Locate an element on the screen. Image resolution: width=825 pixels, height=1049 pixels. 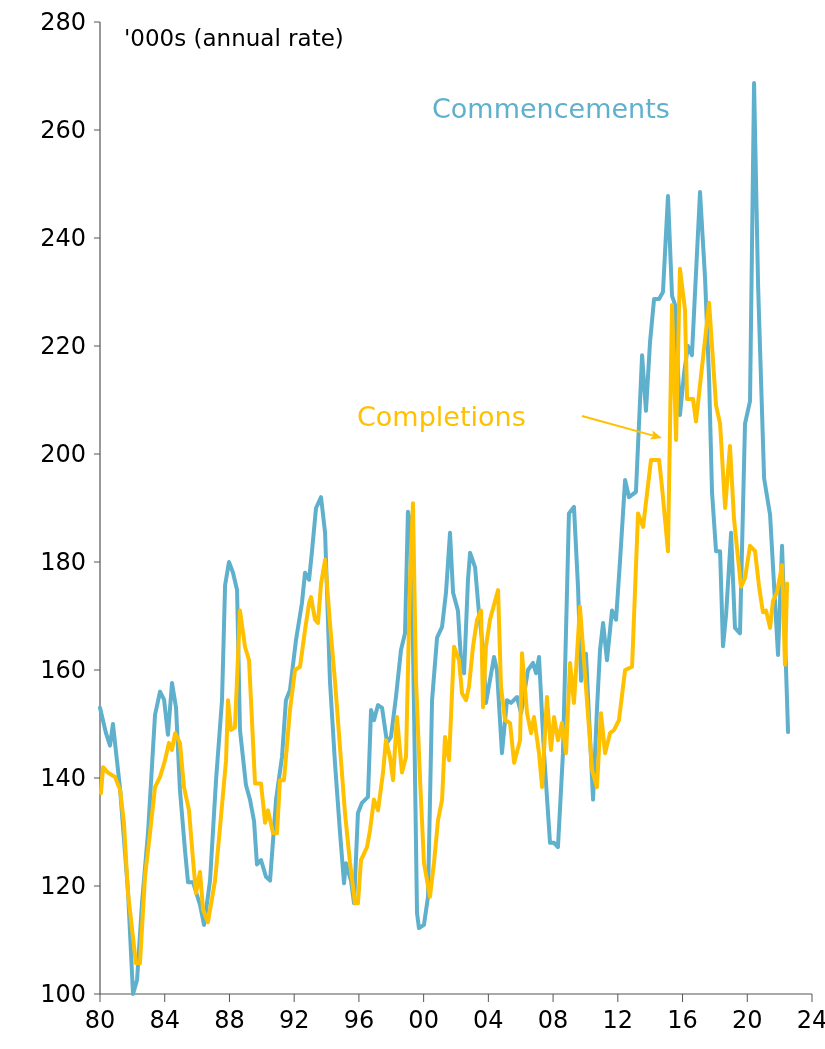
x-tick-label: 84 is located at coordinates (164, 1020).